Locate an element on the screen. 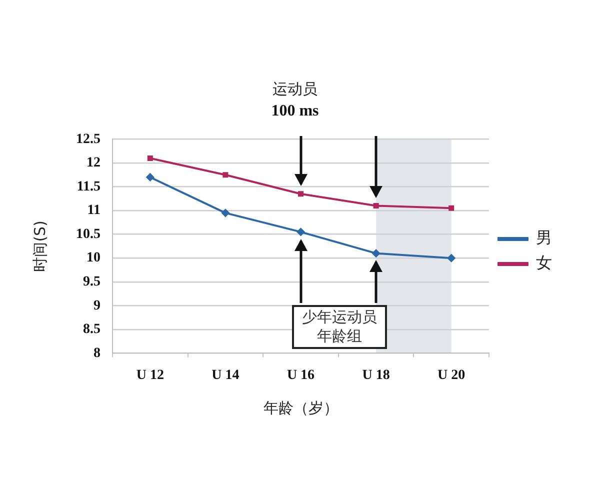 The width and height of the screenshot is (600, 480). annotation: 少年运动员年龄组 is located at coordinates (340, 327).